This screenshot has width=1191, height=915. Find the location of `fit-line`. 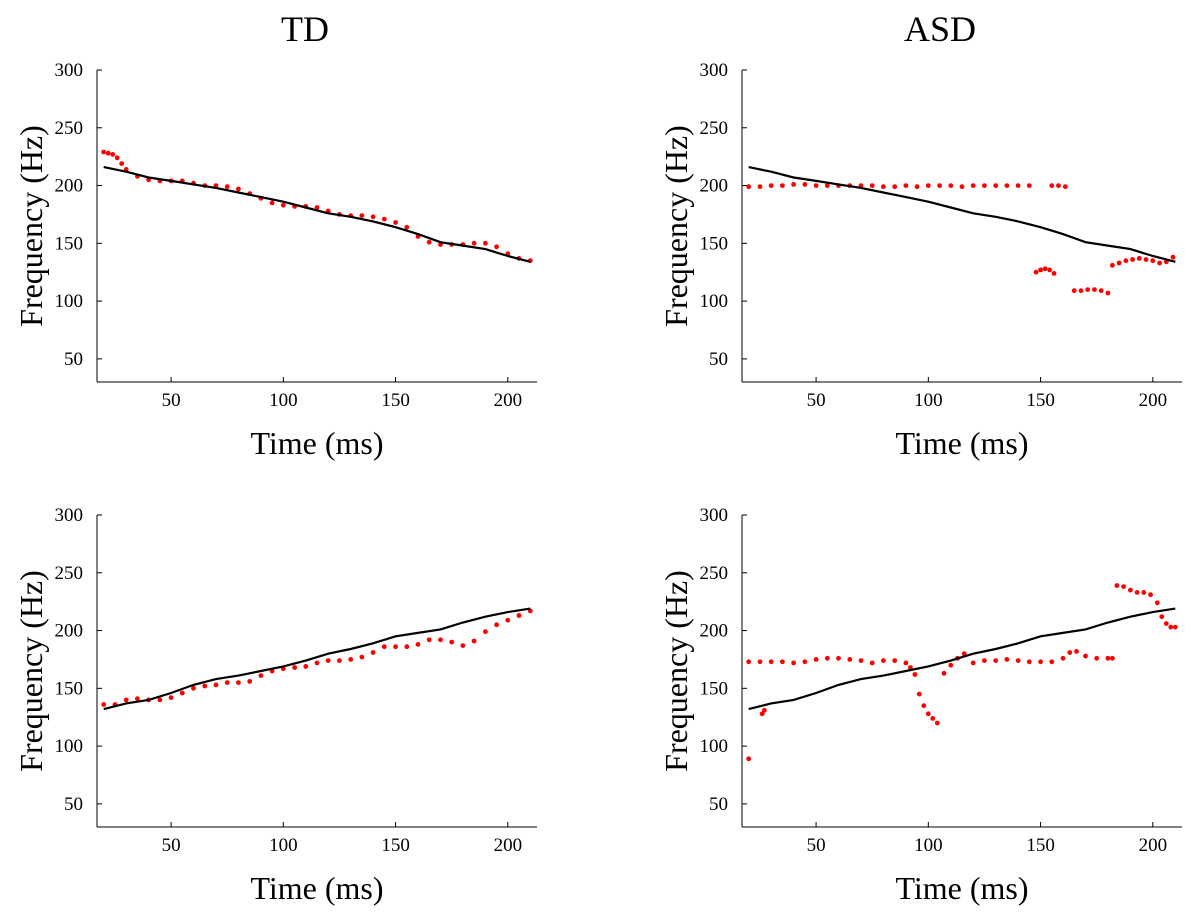

fit-line is located at coordinates (962, 659).